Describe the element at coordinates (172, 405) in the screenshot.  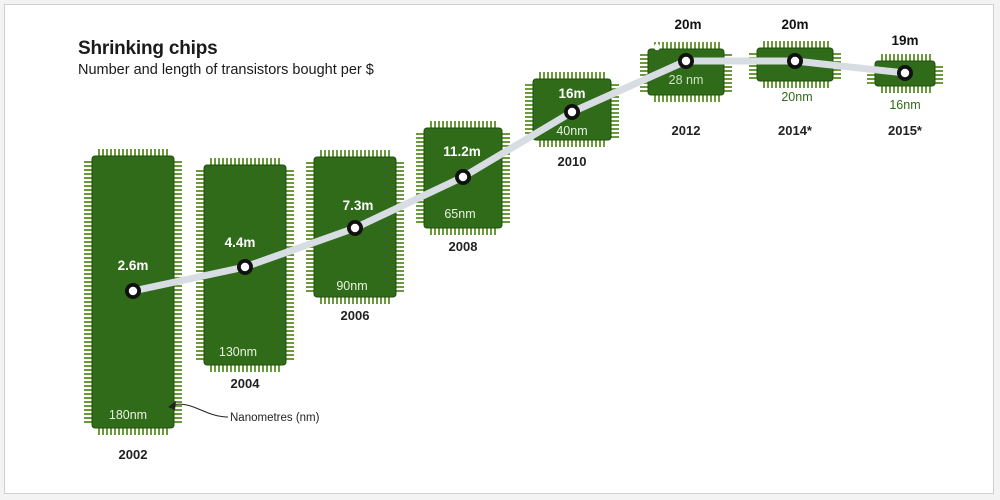
I see `annotation-arrowhead` at that location.